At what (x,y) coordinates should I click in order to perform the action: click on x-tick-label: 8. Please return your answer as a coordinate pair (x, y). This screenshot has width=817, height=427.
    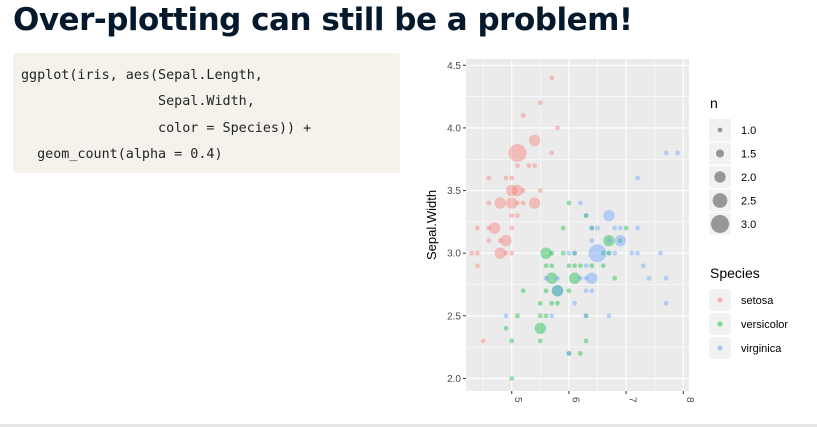
    Looking at the image, I should click on (689, 400).